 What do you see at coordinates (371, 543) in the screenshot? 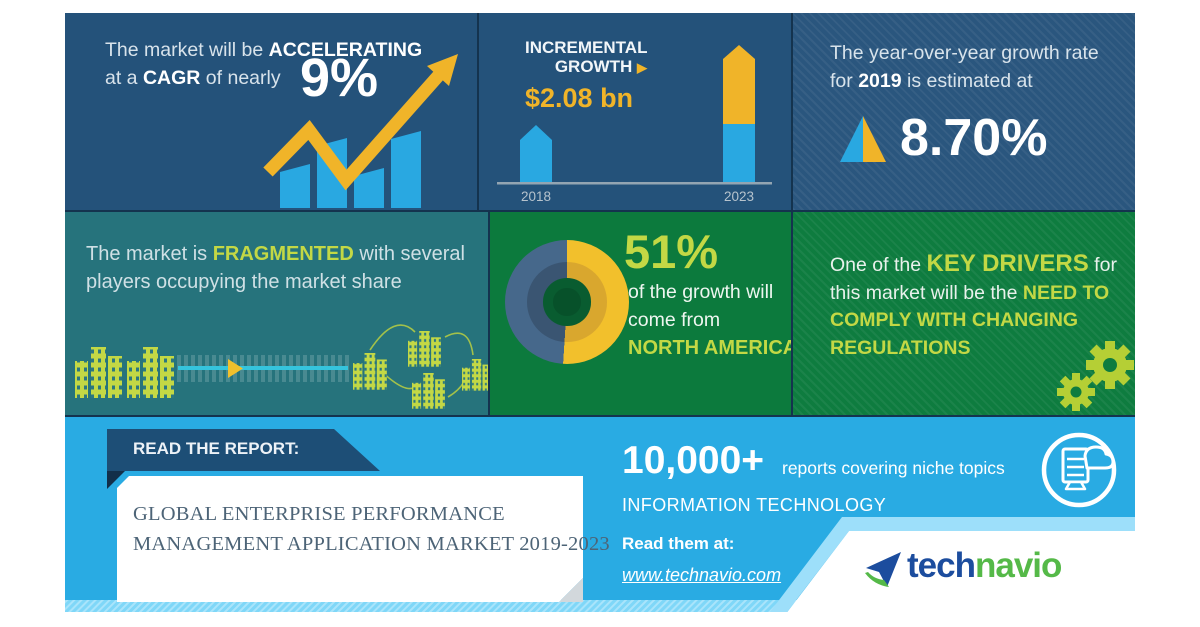
I see `report-title-line2: MANAGEMENT APPLICATION MARKET 2019-2023` at bounding box center [371, 543].